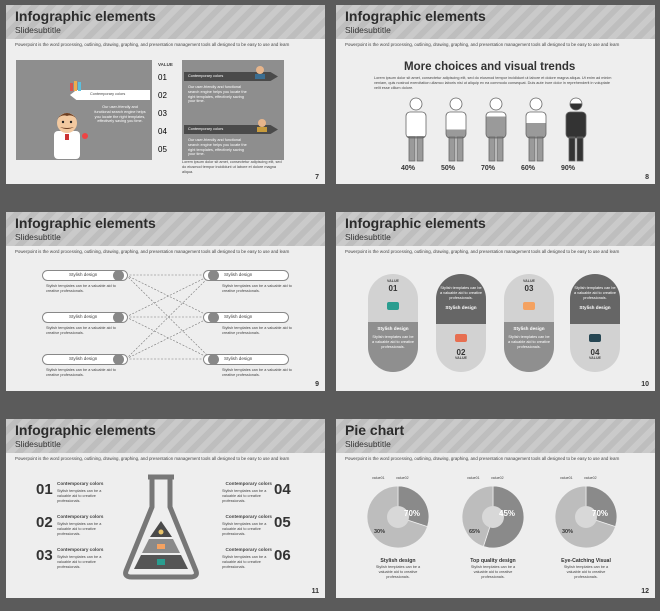 This screenshot has height=611, width=660. I want to click on page-number: 9, so click(317, 384).